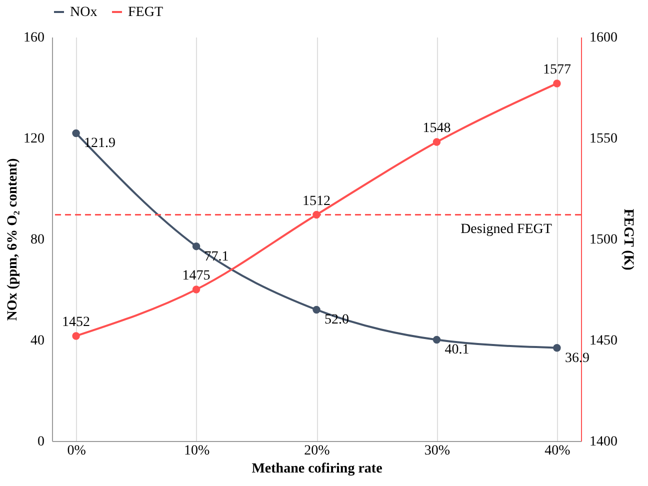 The width and height of the screenshot is (648, 486). Describe the element at coordinates (41, 442) in the screenshot. I see `y-tick-label: 0` at that location.